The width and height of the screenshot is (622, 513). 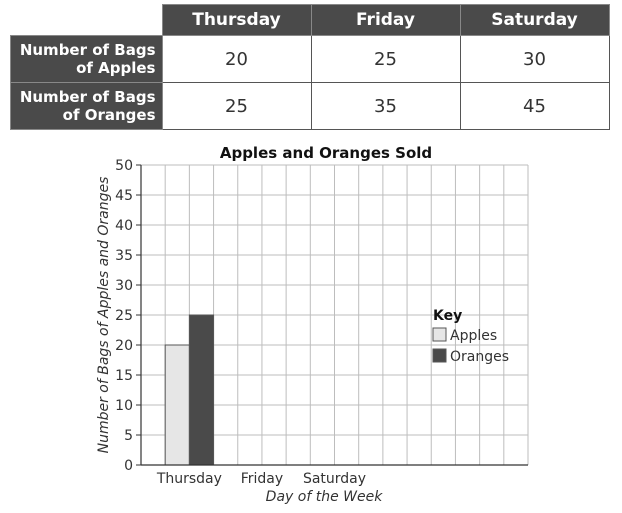 I want to click on x-axis-title: Day of the Week, so click(x=325, y=497).